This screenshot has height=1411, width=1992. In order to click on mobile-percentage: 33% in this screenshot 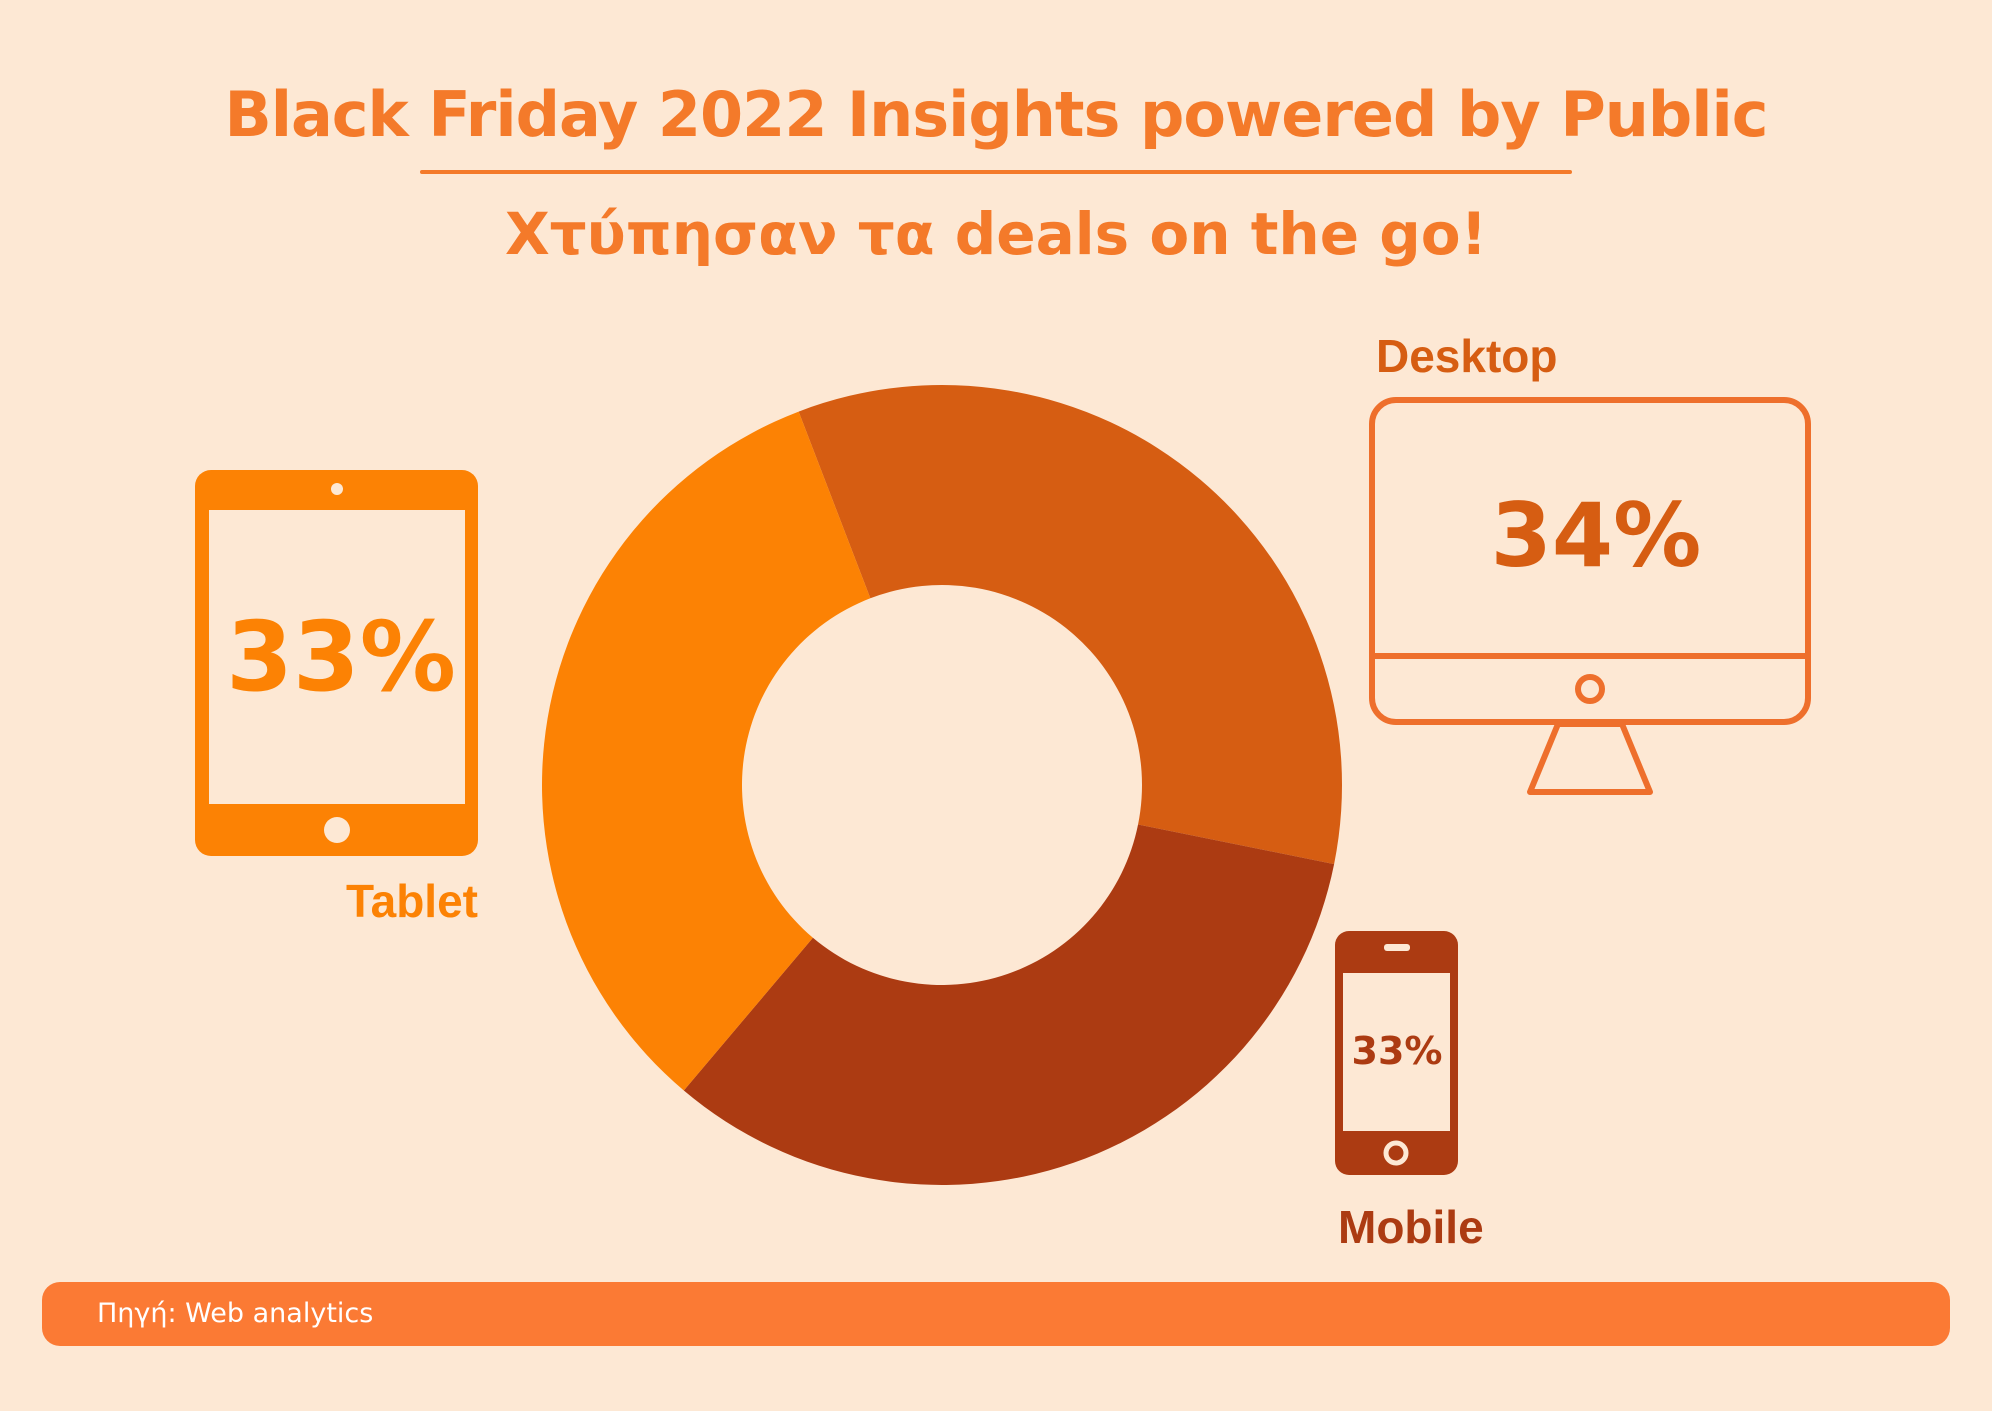, I will do `click(1397, 1051)`.